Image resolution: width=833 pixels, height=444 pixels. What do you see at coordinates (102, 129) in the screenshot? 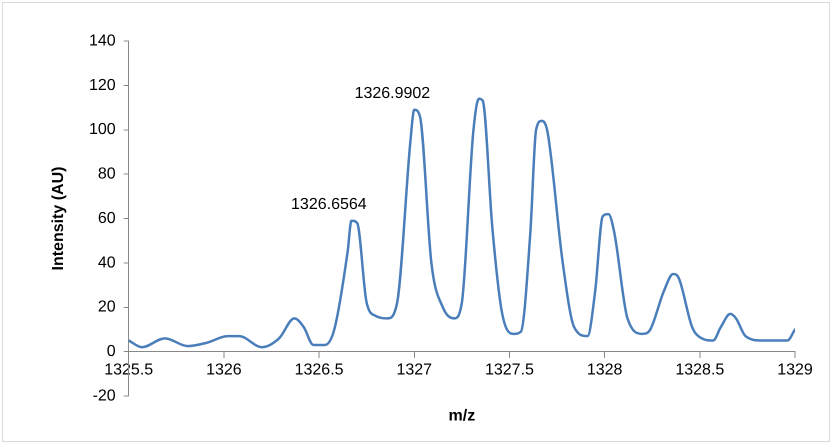
I see `y-tick-label: 100` at bounding box center [102, 129].